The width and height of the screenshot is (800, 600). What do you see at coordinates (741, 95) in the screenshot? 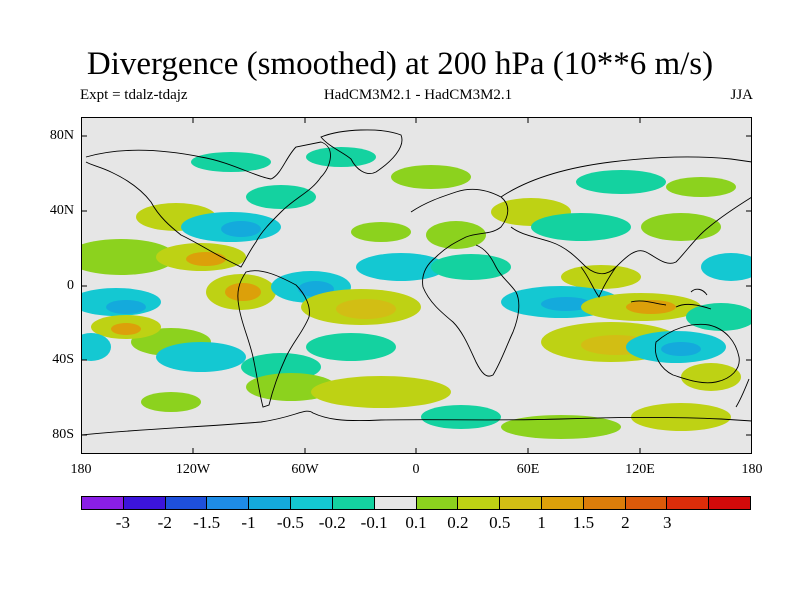
I see `season-label: JJA` at bounding box center [741, 95].